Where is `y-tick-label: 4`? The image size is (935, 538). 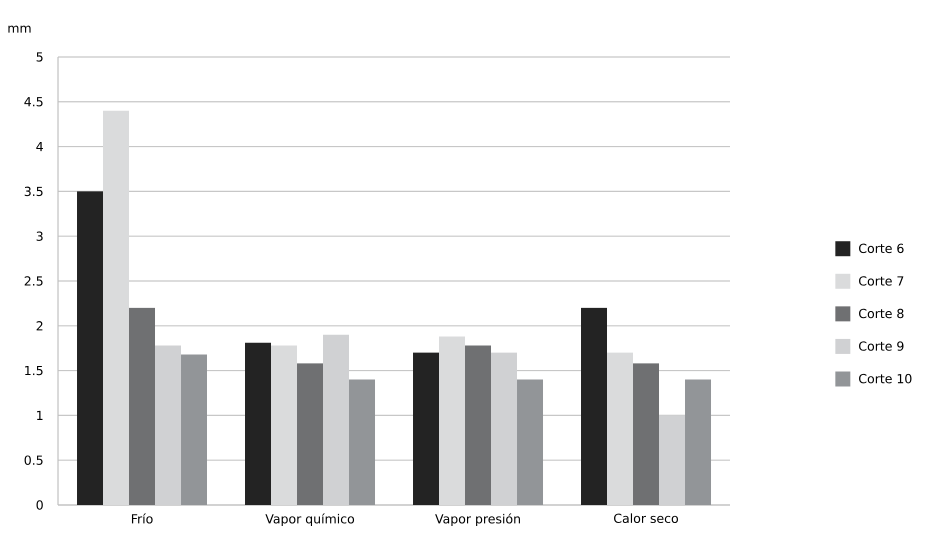 y-tick-label: 4 is located at coordinates (39, 147).